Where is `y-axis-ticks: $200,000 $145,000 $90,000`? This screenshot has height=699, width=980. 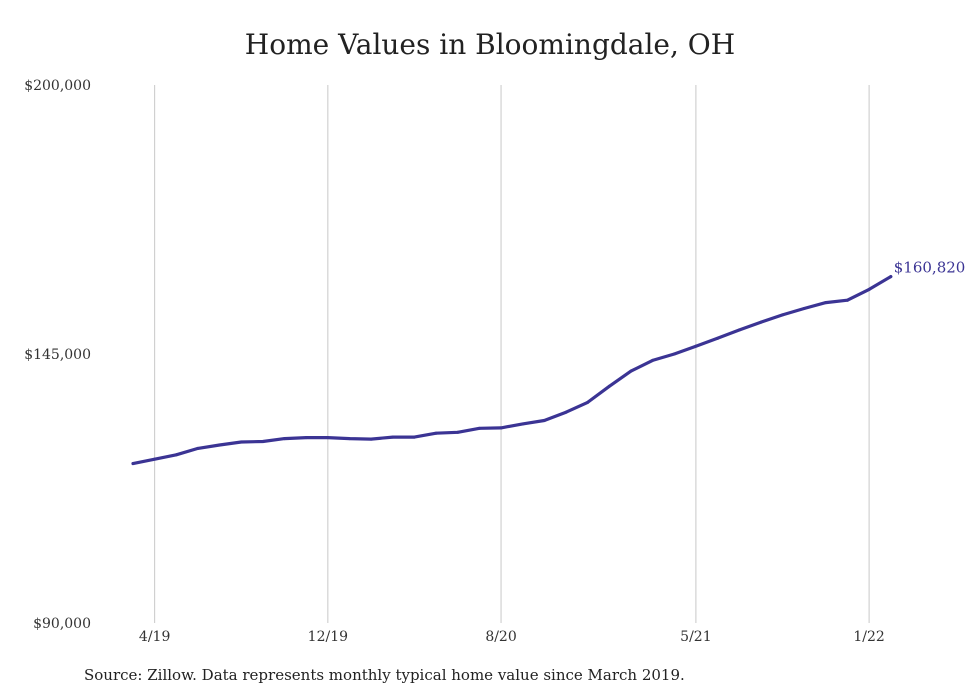 y-axis-ticks: $200,000 $145,000 $90,000 is located at coordinates (57, 355).